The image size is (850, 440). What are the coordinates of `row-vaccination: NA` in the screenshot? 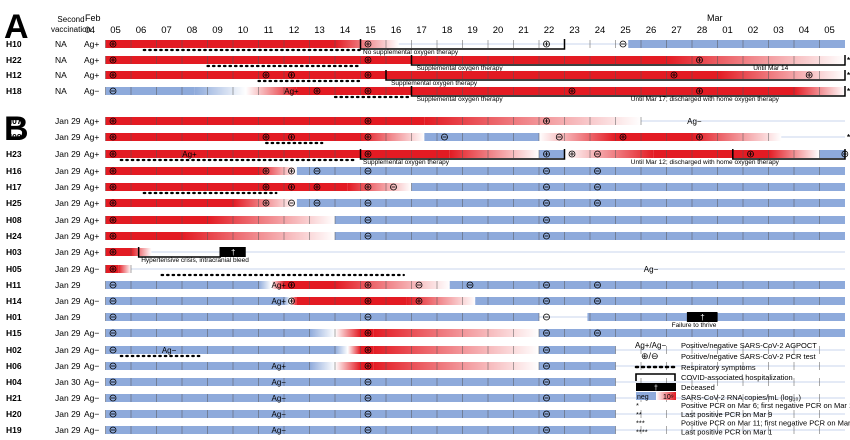 It's located at (61, 75).